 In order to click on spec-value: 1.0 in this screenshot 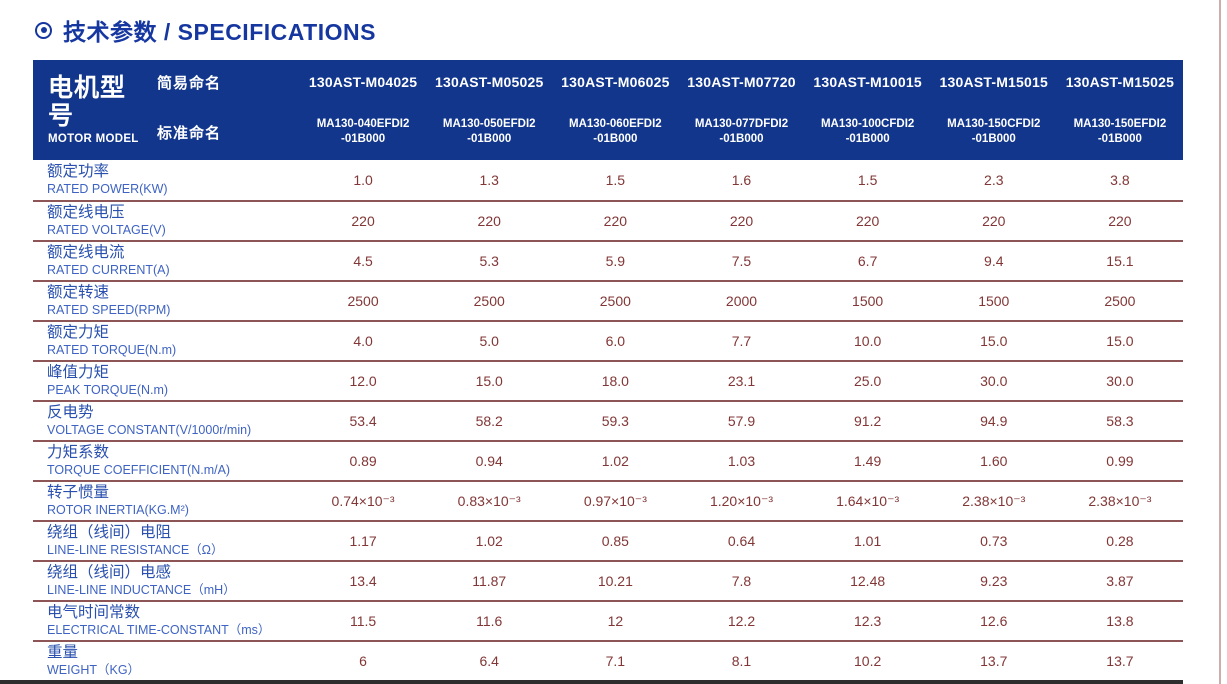, I will do `click(363, 180)`.